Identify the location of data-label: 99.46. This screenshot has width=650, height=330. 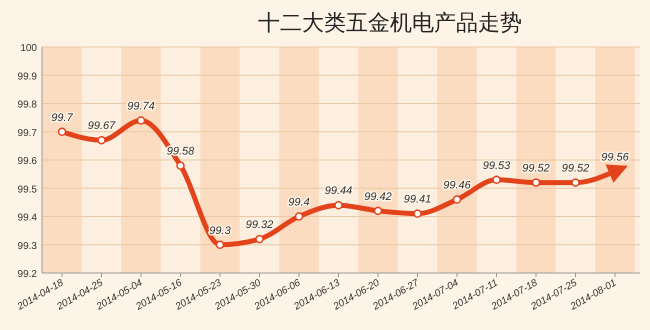
(457, 186).